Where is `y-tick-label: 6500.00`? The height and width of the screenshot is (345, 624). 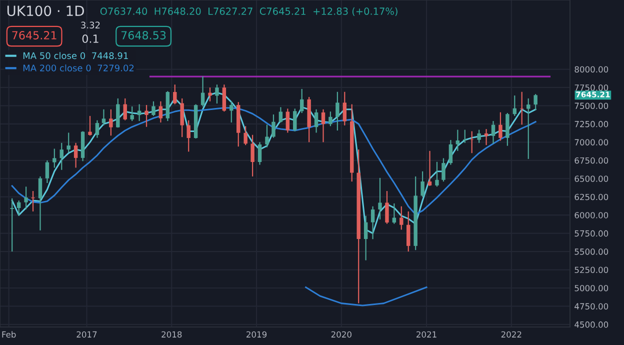 y-tick-label: 6500.00 is located at coordinates (591, 179).